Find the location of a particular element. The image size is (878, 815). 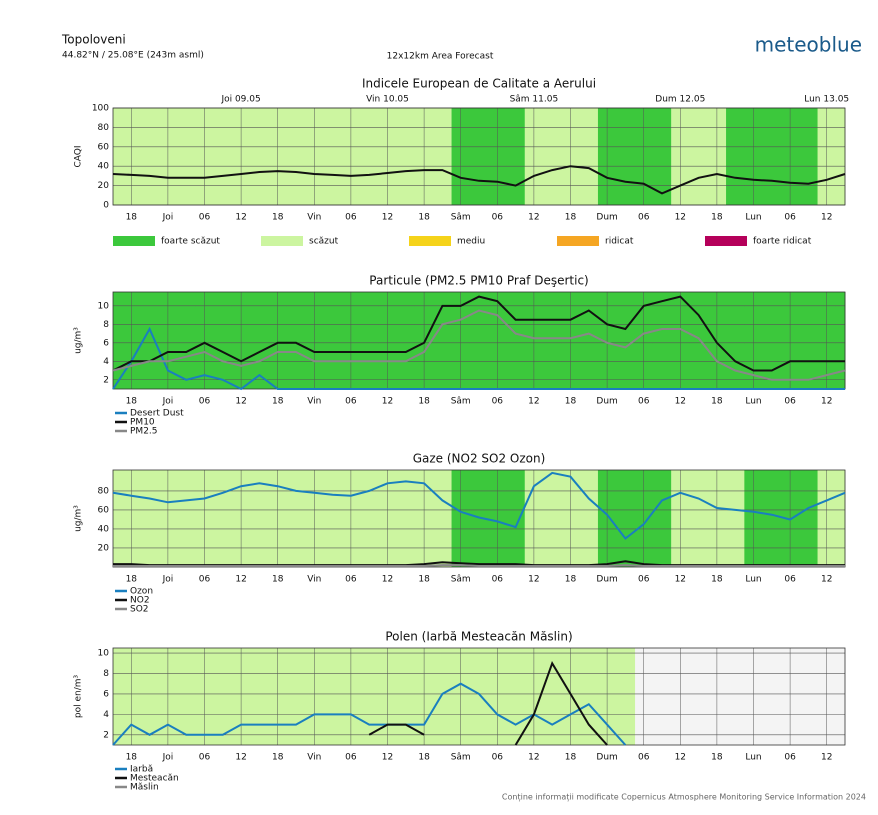

legend-label: foarte scăzut is located at coordinates (190, 242).